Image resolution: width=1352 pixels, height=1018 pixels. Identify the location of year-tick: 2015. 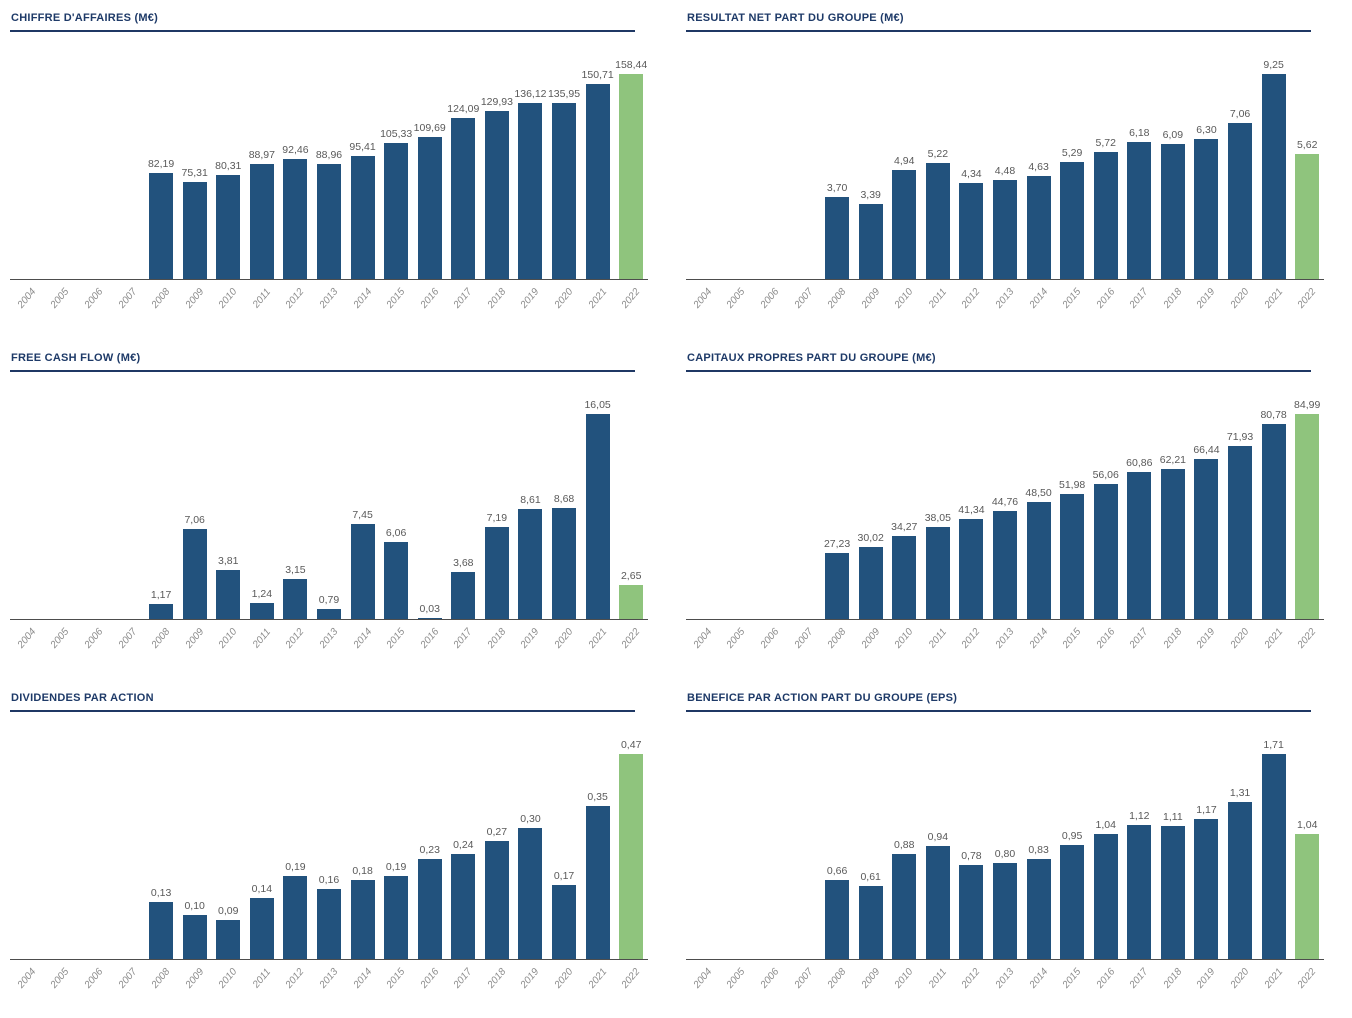
(396, 983).